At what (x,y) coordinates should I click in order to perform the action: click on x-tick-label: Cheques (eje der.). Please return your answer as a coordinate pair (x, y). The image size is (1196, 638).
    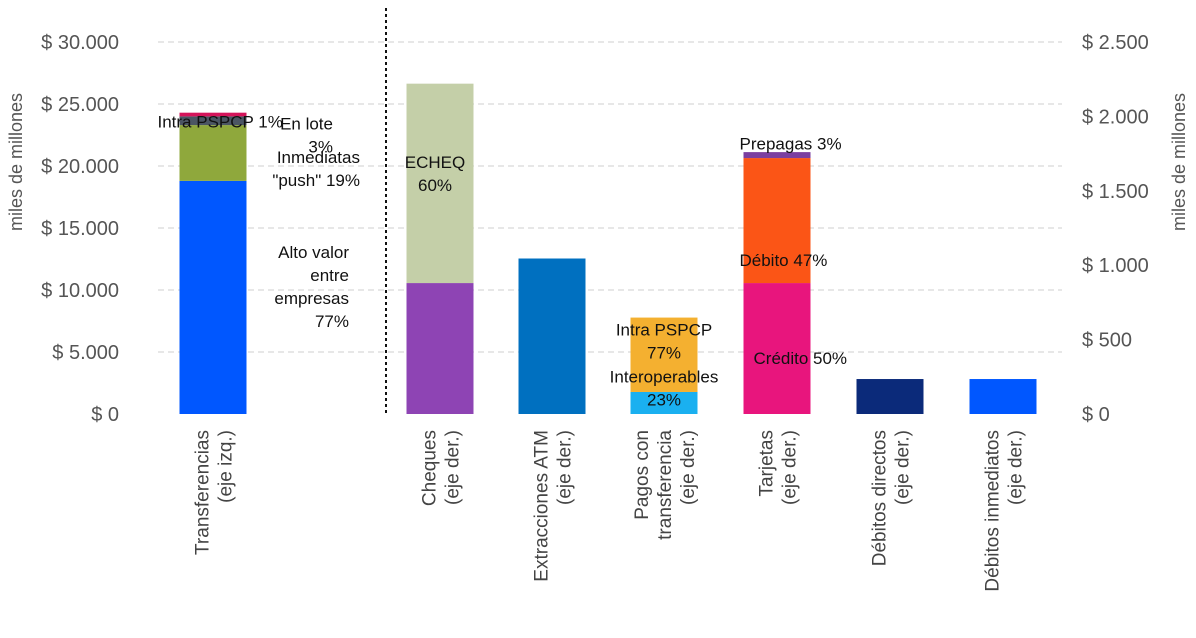
    Looking at the image, I should click on (442, 468).